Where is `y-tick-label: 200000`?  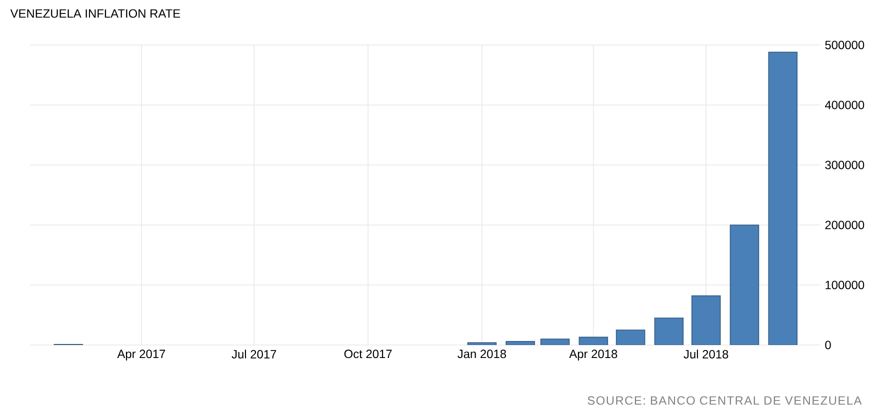
y-tick-label: 200000 is located at coordinates (844, 225).